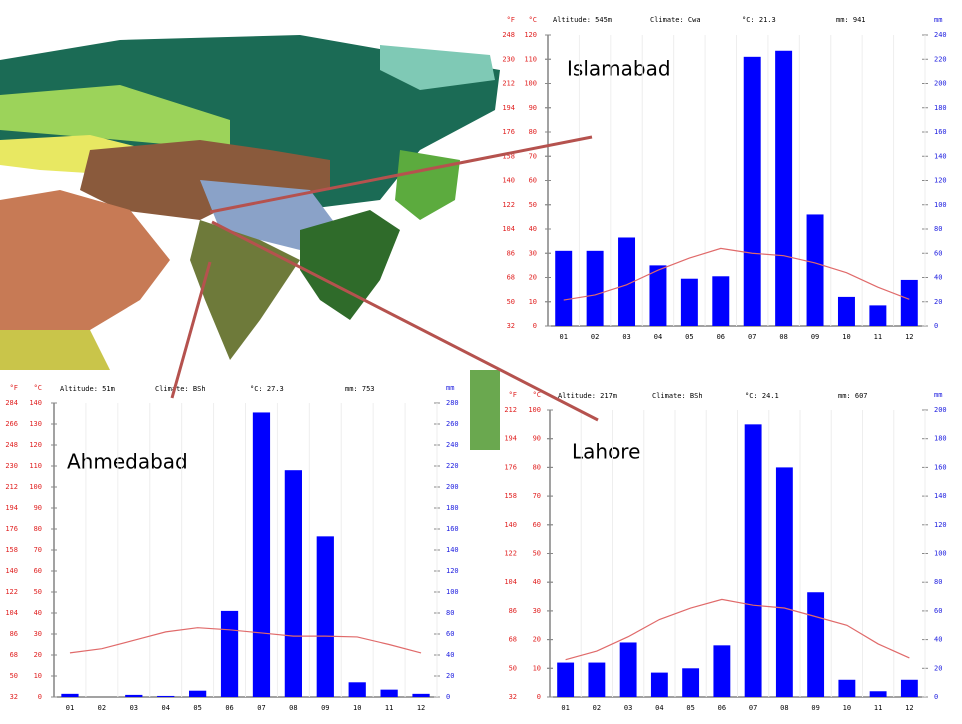 This screenshot has height=724, width=962. What do you see at coordinates (180, 389) in the screenshot?
I see `header-text: Climate: BSh` at bounding box center [180, 389].